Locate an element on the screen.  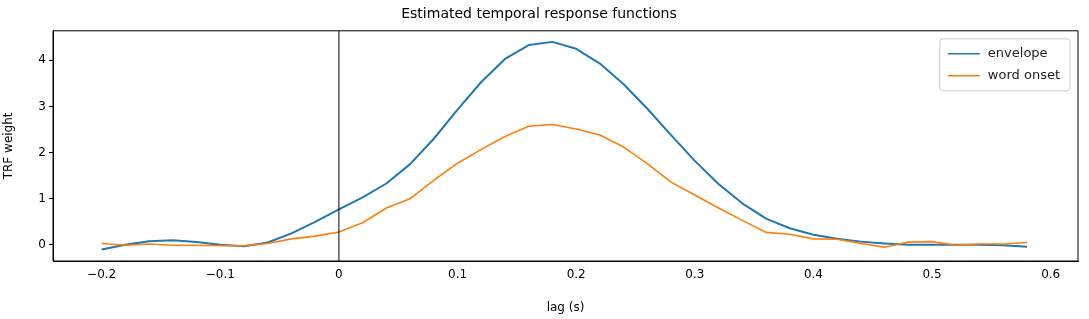
x-axis-title: lag (s) is located at coordinates (565, 306).